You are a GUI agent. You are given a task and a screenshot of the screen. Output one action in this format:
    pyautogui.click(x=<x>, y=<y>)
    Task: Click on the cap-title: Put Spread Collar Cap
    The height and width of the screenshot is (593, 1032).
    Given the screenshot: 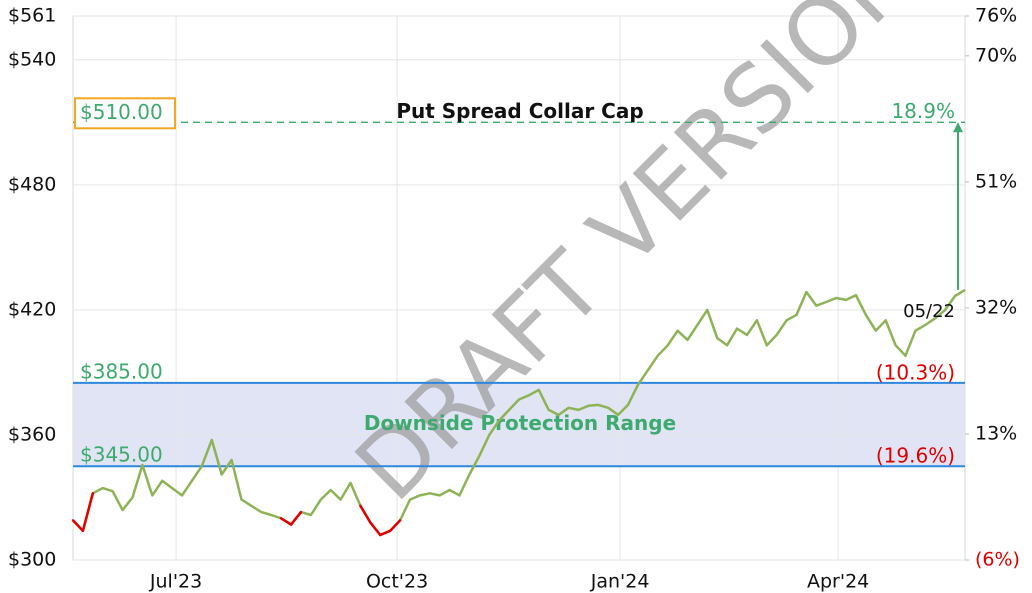 What is the action you would take?
    pyautogui.click(x=519, y=111)
    